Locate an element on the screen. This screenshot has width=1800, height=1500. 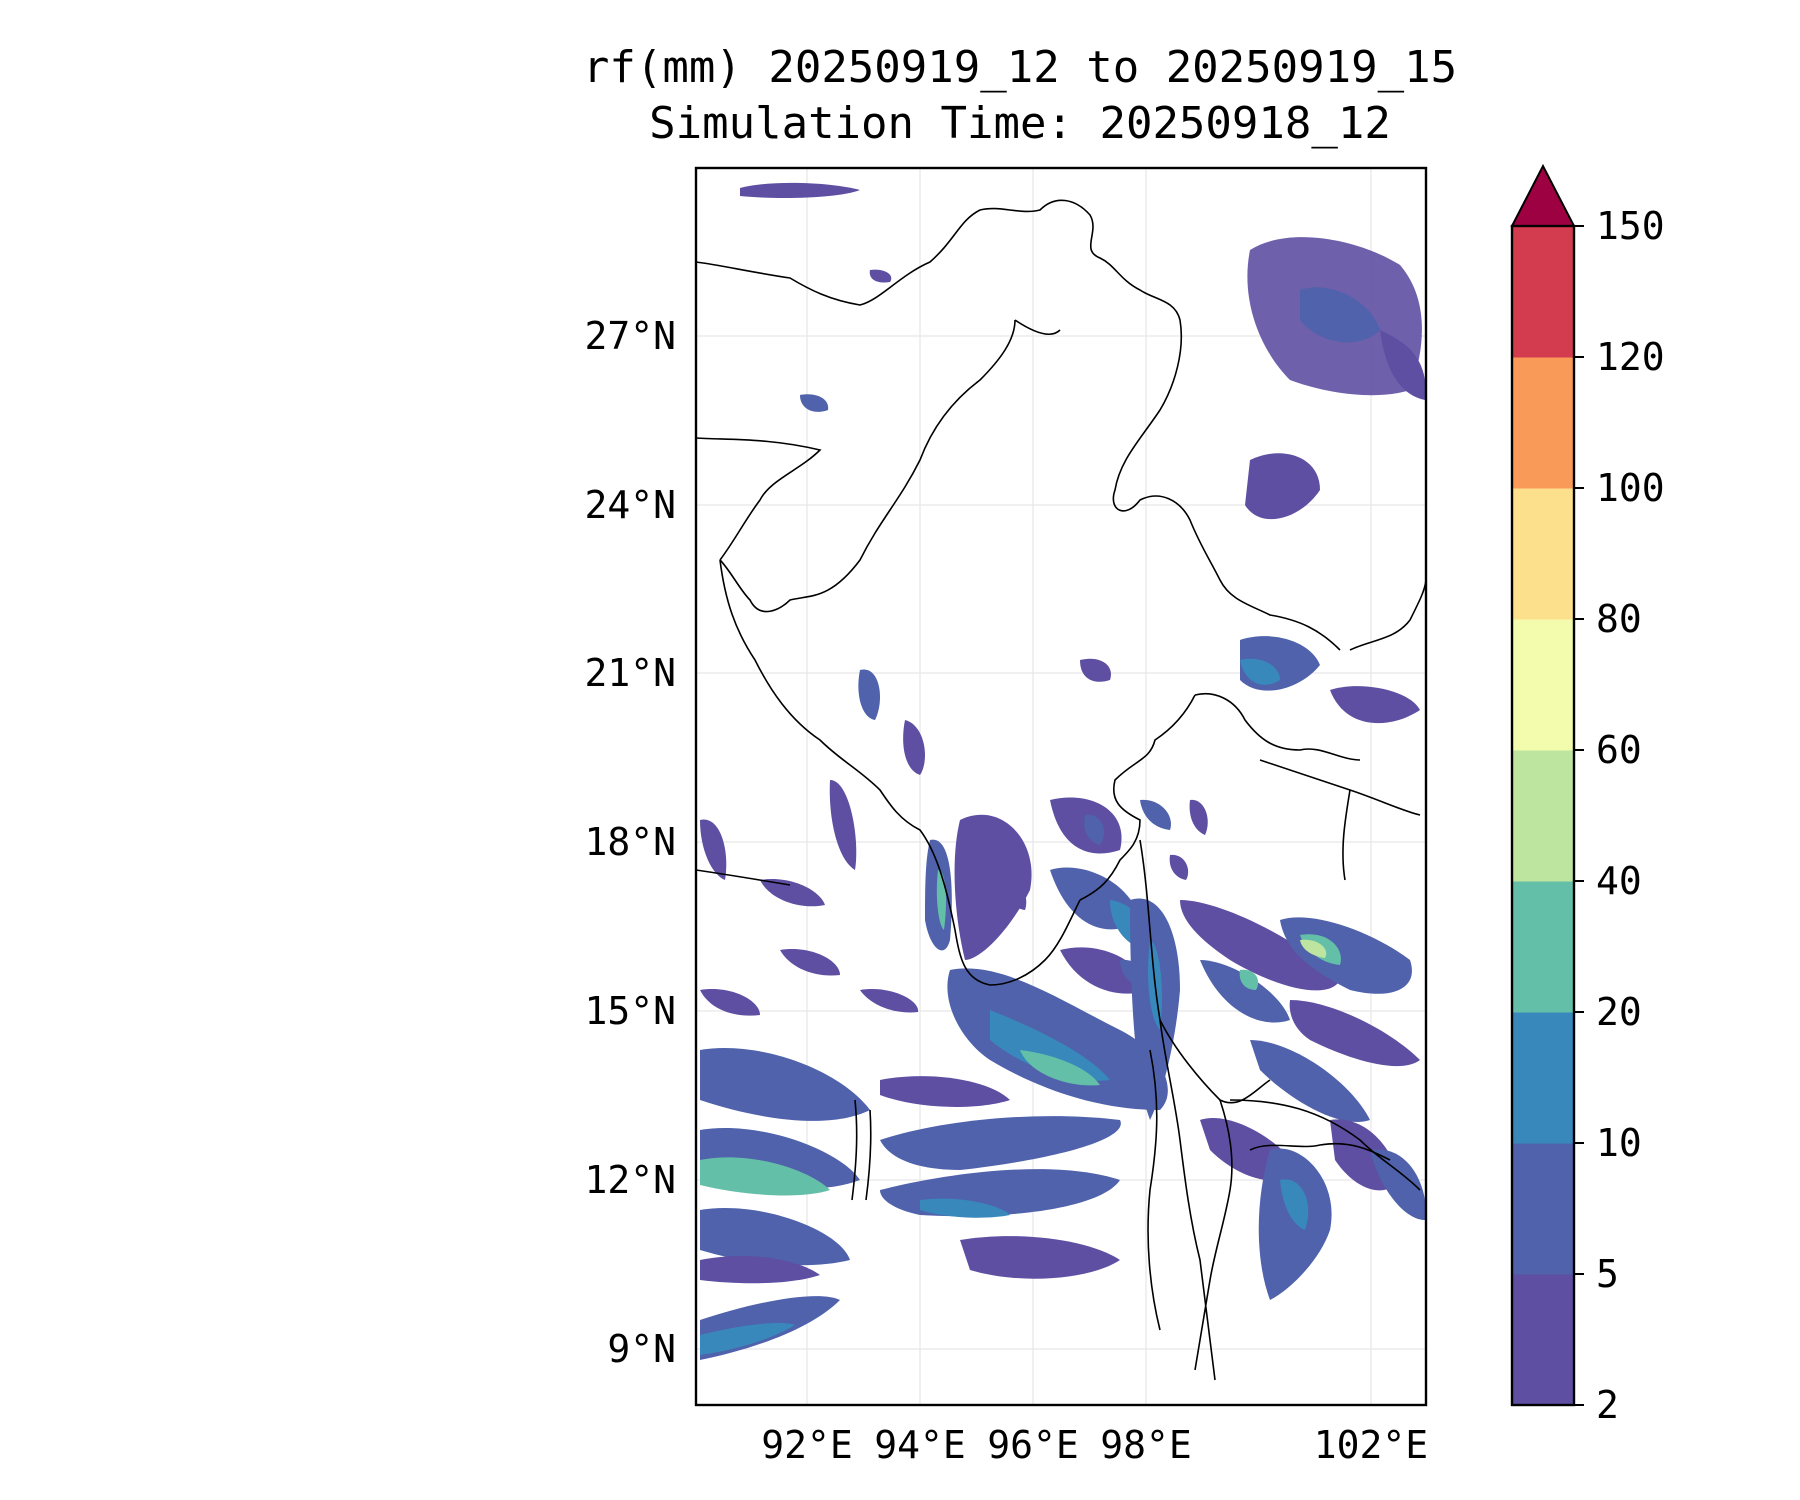
colorbar-tick-label: 5 is located at coordinates (1607, 1274).